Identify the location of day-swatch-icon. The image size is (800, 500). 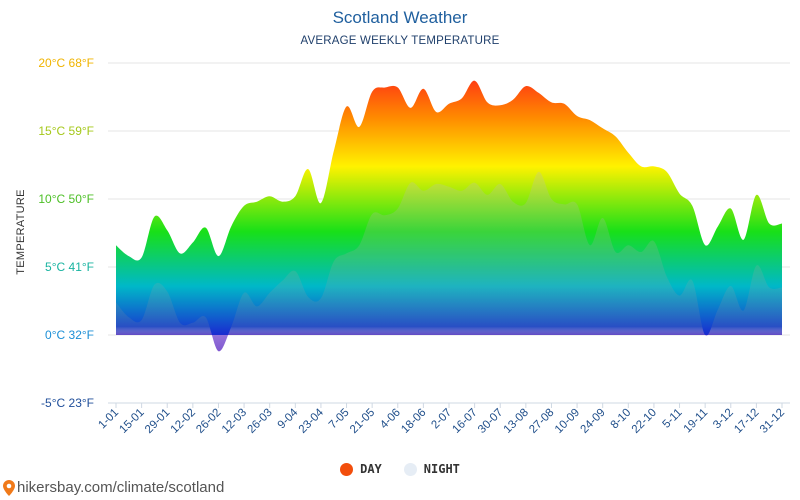
(347, 469).